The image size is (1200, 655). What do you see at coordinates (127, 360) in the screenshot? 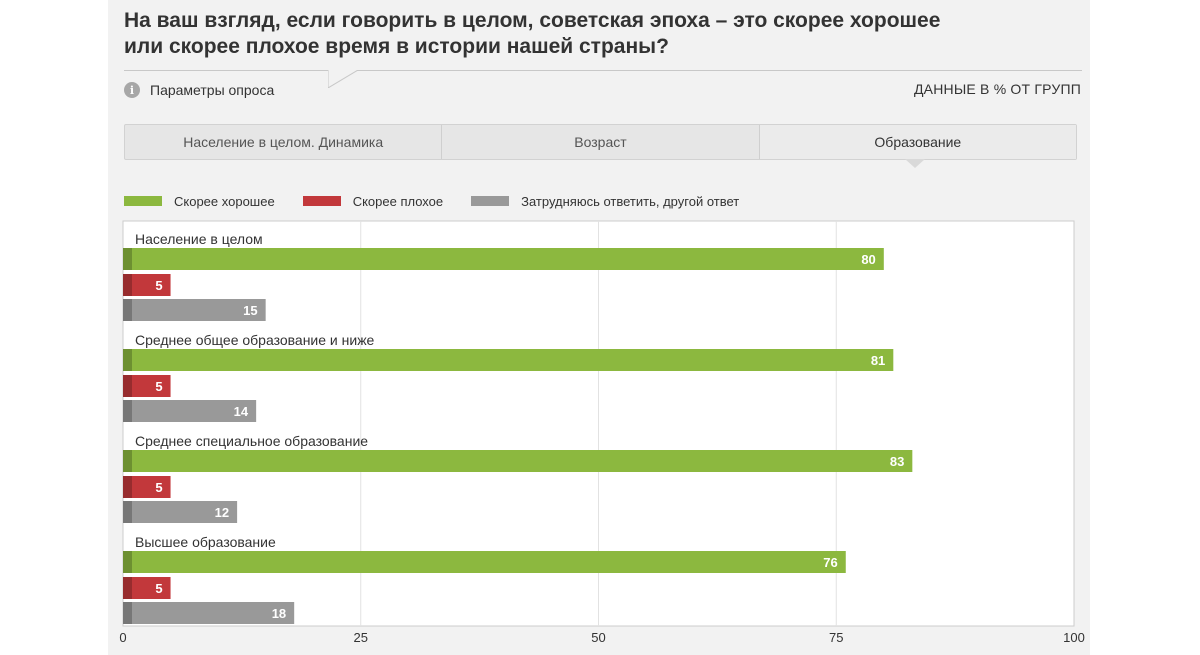
I see `bar-cap-s0-c1` at bounding box center [127, 360].